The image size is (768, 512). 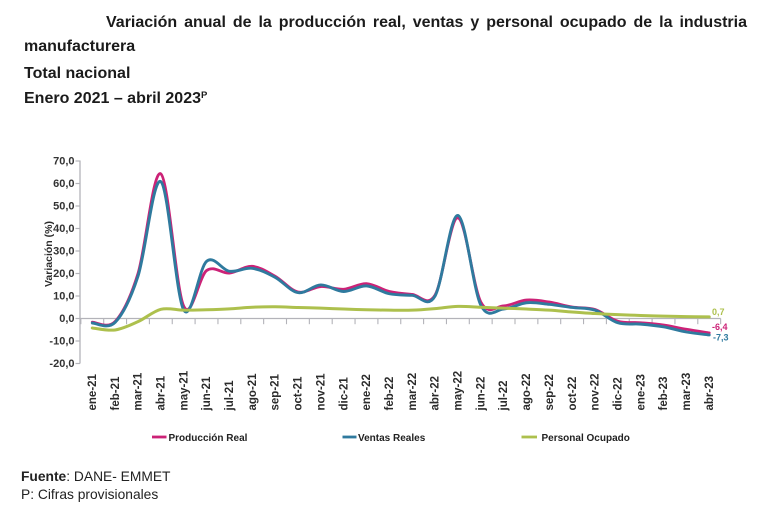 What do you see at coordinates (390, 394) in the screenshot?
I see `svg-text: feb-22` at bounding box center [390, 394].